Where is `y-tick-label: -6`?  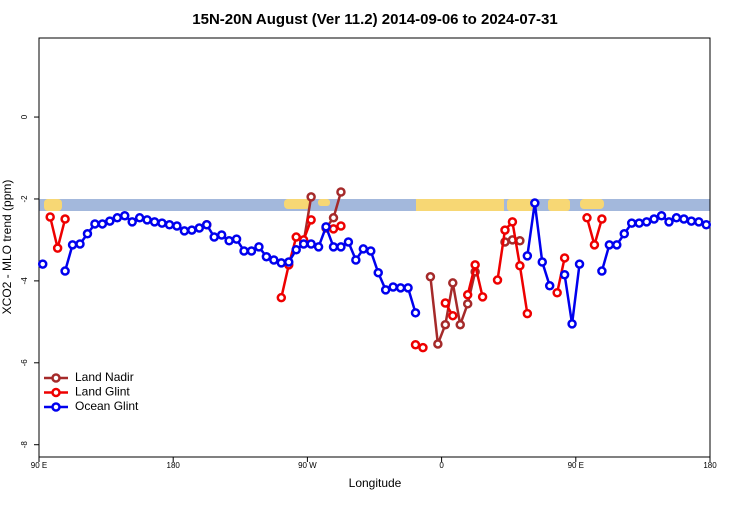 y-tick-label: -6 is located at coordinates (24, 363).